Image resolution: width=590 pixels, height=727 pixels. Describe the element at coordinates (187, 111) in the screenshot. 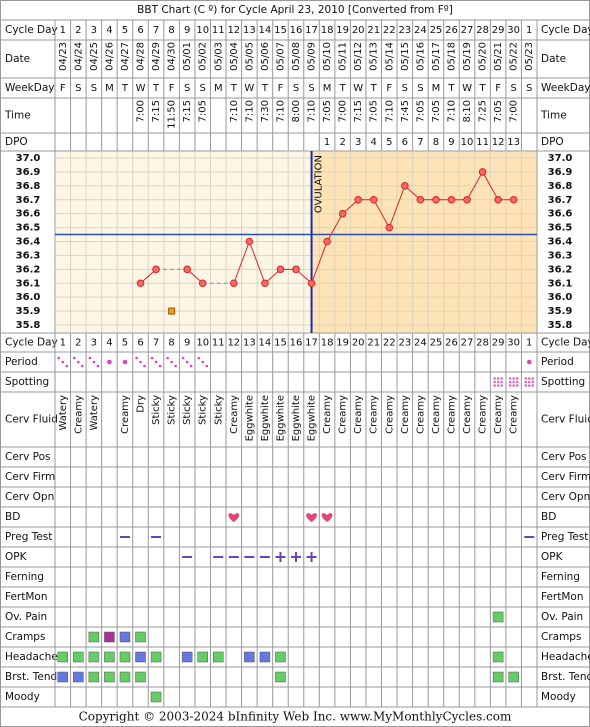

I see `time: 7:15` at that location.